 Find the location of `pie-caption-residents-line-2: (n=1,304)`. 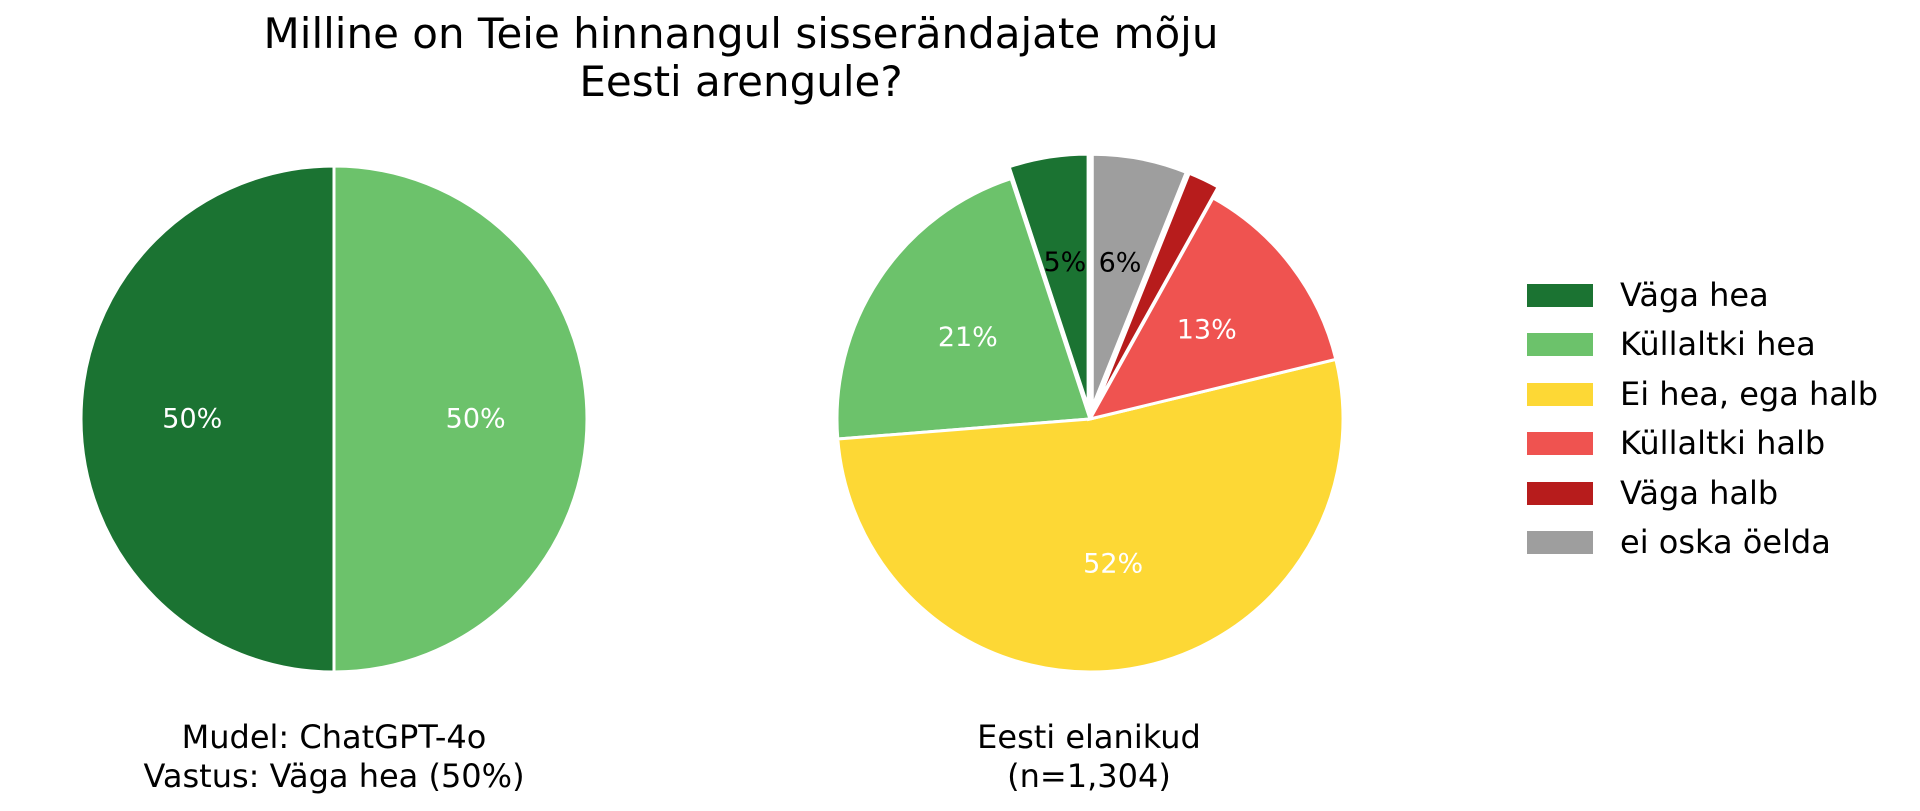

pie-caption-residents-line-2: (n=1,304) is located at coordinates (1089, 776).